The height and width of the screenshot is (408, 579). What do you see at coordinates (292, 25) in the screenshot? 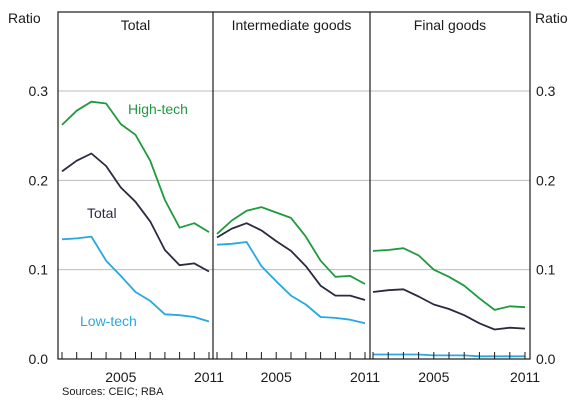
I see `panel-title: Intermediate goods` at bounding box center [292, 25].